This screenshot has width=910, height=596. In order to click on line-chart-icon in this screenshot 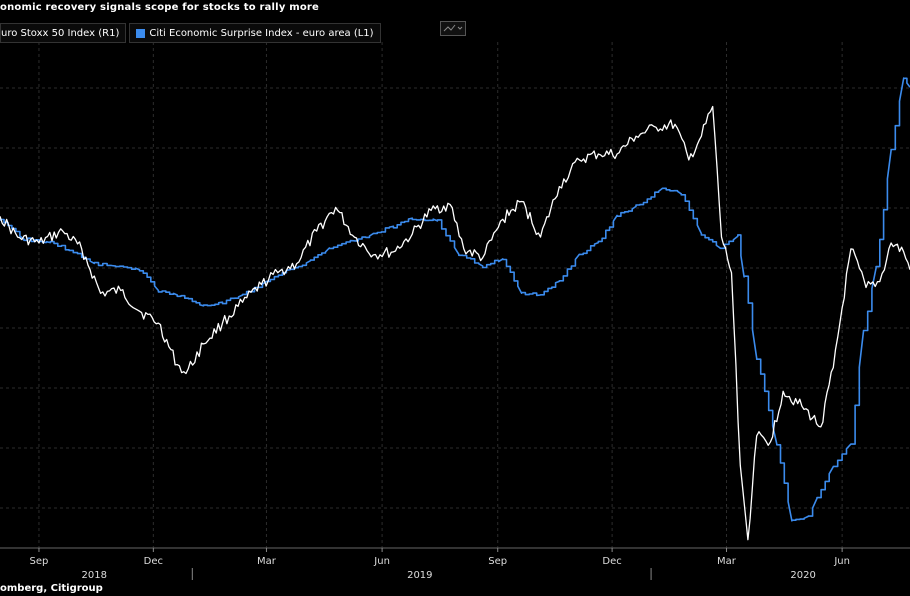, I will do `click(453, 28)`.